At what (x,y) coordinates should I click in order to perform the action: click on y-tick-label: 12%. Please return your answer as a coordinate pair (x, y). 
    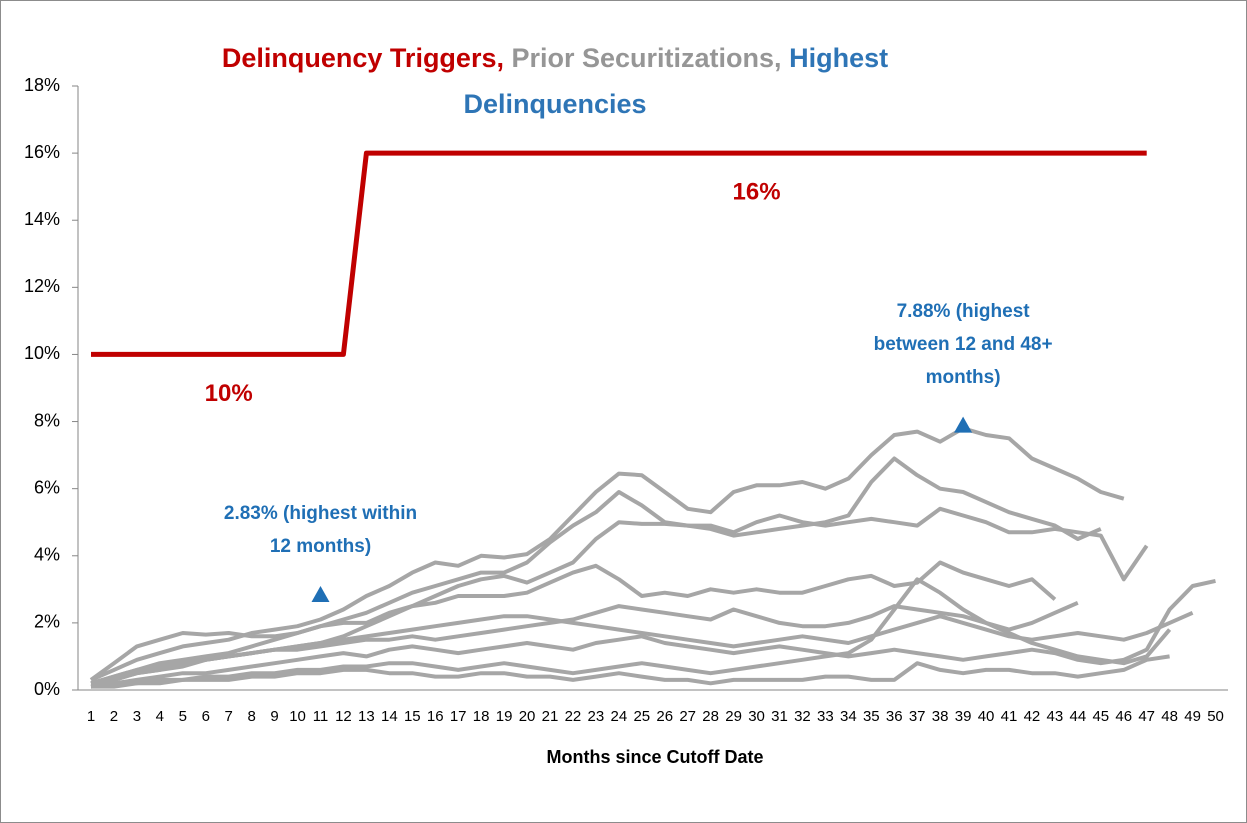
    Looking at the image, I should click on (42, 286).